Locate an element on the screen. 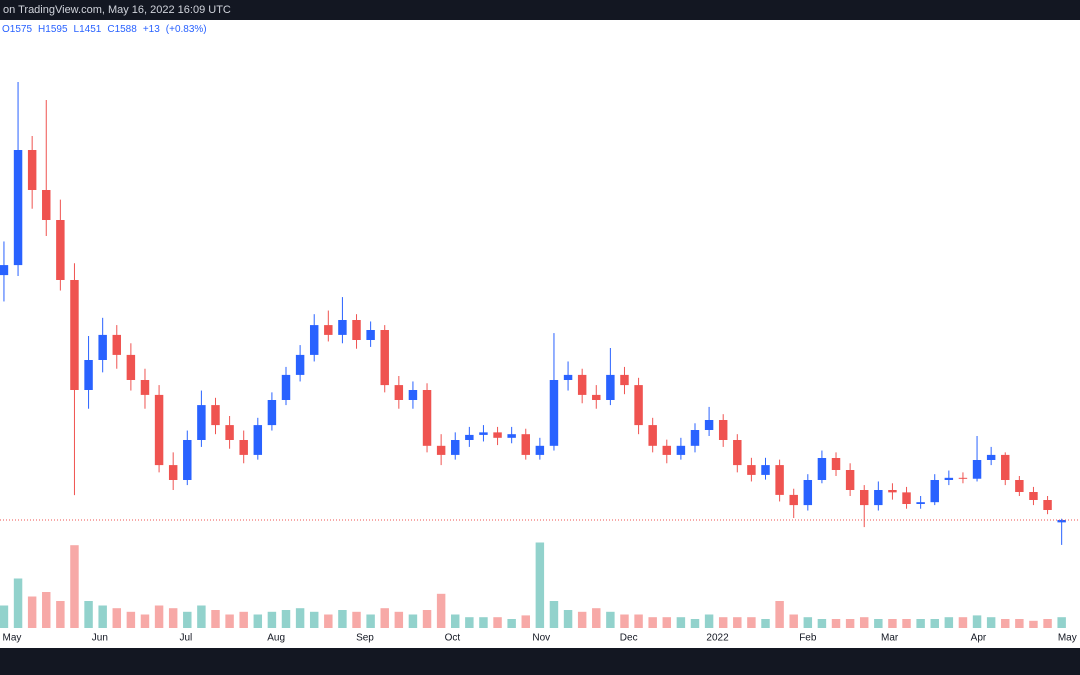  legend-item: H1595 is located at coordinates (52, 29).